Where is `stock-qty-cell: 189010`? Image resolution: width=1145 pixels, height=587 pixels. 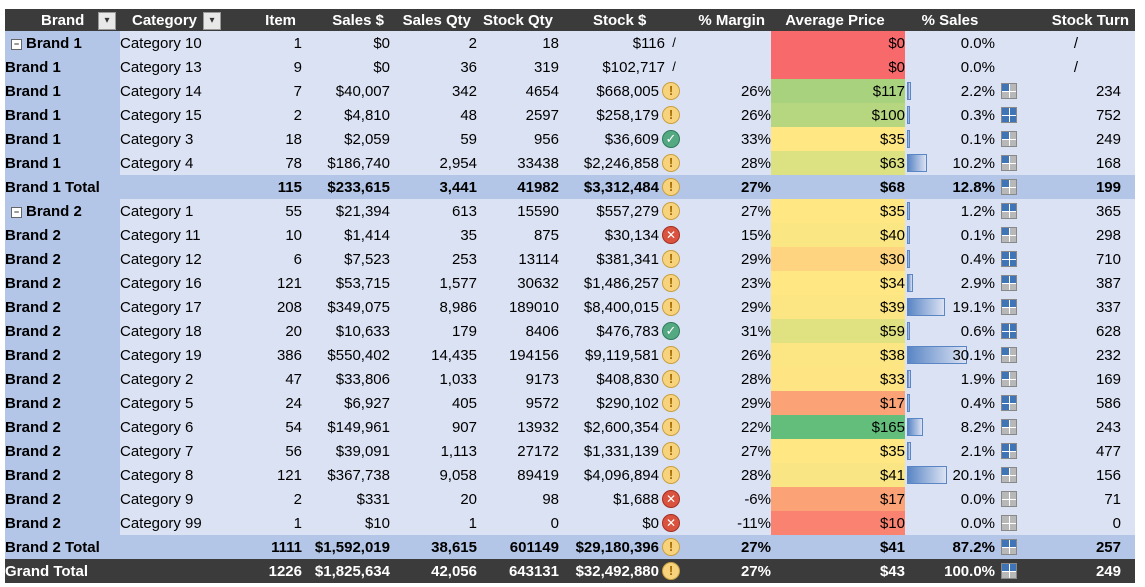
stock-qty-cell: 189010 is located at coordinates (518, 307).